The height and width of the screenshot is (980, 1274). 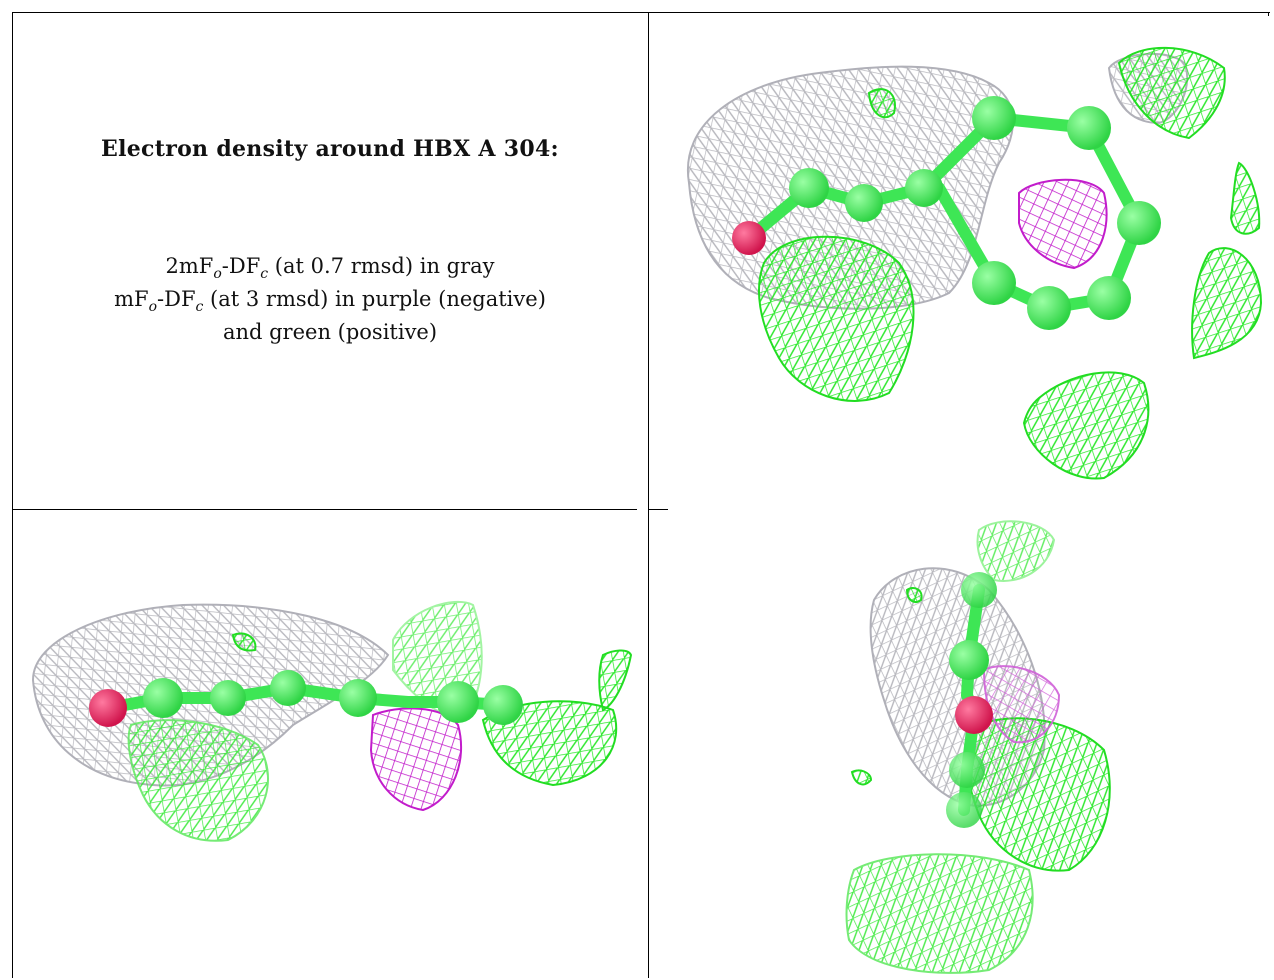 I want to click on top-border, so click(x=641, y=12).